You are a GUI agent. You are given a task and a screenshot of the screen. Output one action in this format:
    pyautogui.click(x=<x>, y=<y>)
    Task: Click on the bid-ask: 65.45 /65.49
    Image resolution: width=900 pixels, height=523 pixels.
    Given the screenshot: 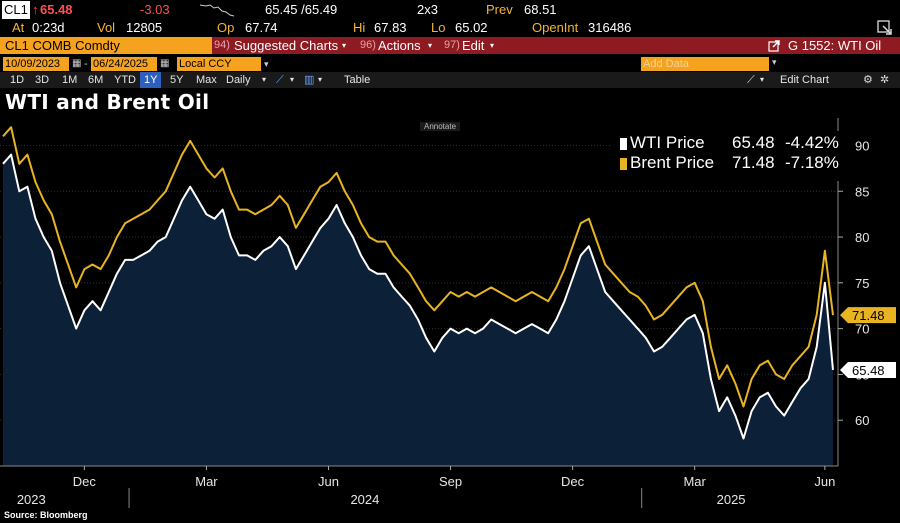 What is the action you would take?
    pyautogui.click(x=301, y=9)
    